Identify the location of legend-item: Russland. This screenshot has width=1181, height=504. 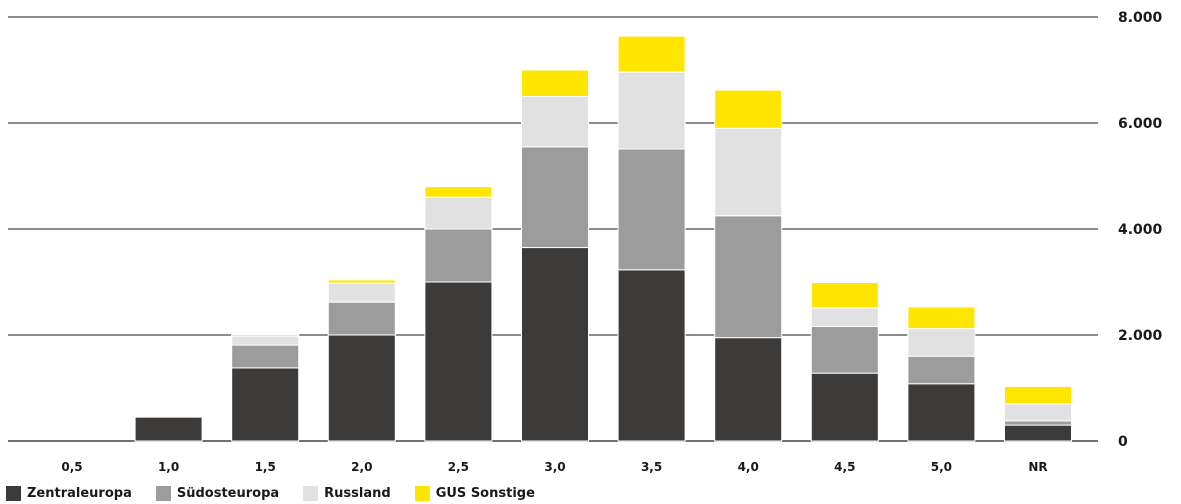
(347, 493).